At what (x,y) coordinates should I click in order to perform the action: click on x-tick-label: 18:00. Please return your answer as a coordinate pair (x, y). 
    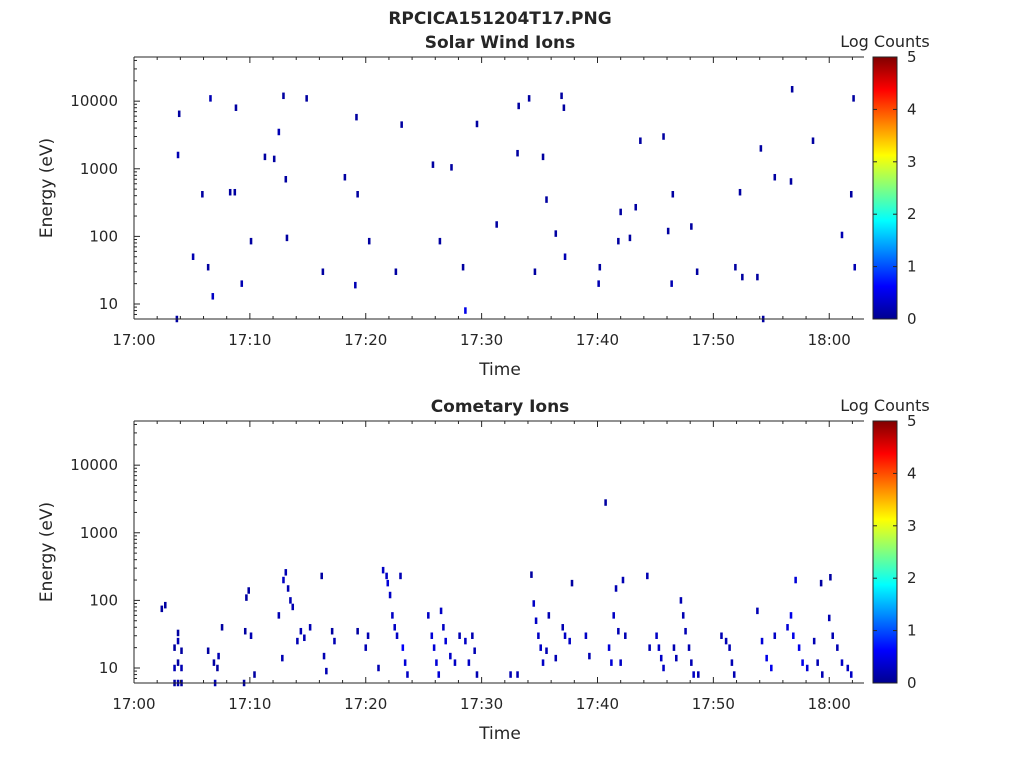
    Looking at the image, I should click on (829, 704).